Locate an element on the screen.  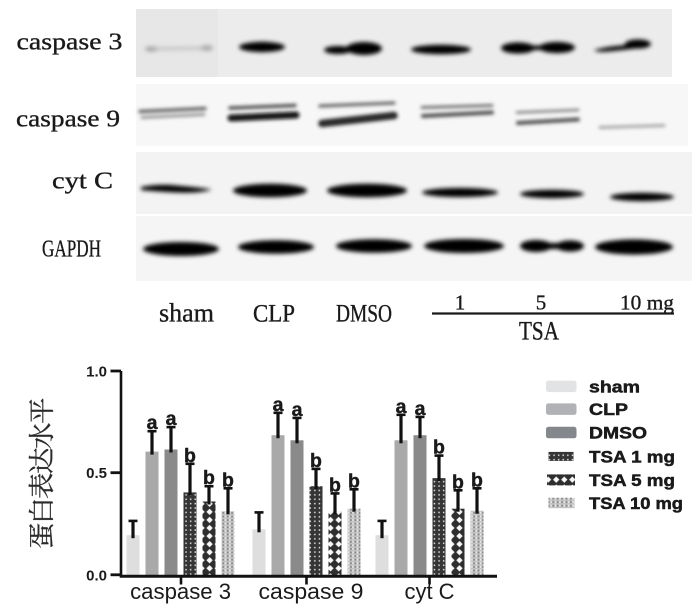
svg-text: 5 is located at coordinates (541, 303).